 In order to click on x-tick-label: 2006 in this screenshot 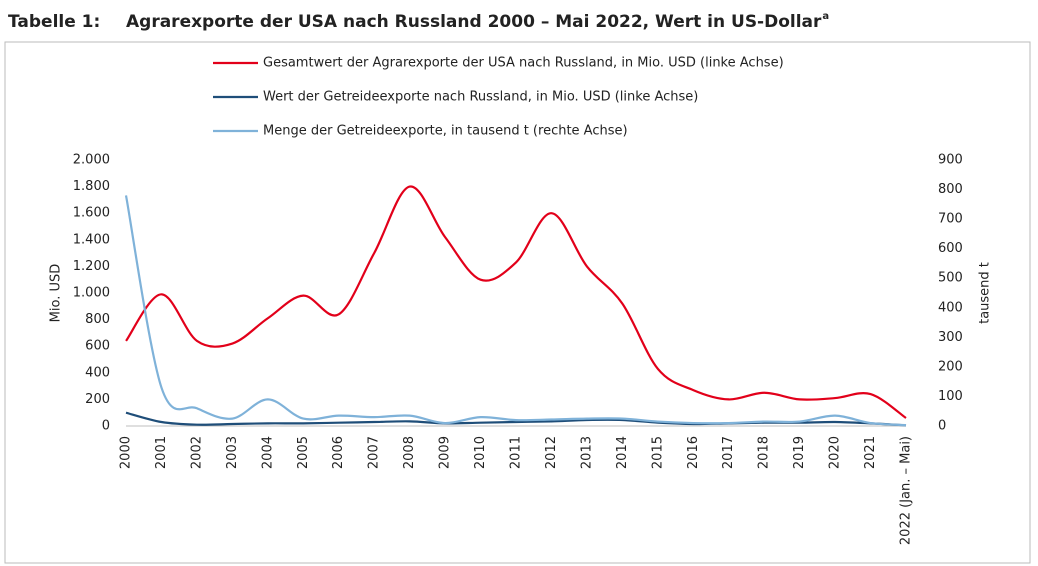, I will do `click(338, 452)`.